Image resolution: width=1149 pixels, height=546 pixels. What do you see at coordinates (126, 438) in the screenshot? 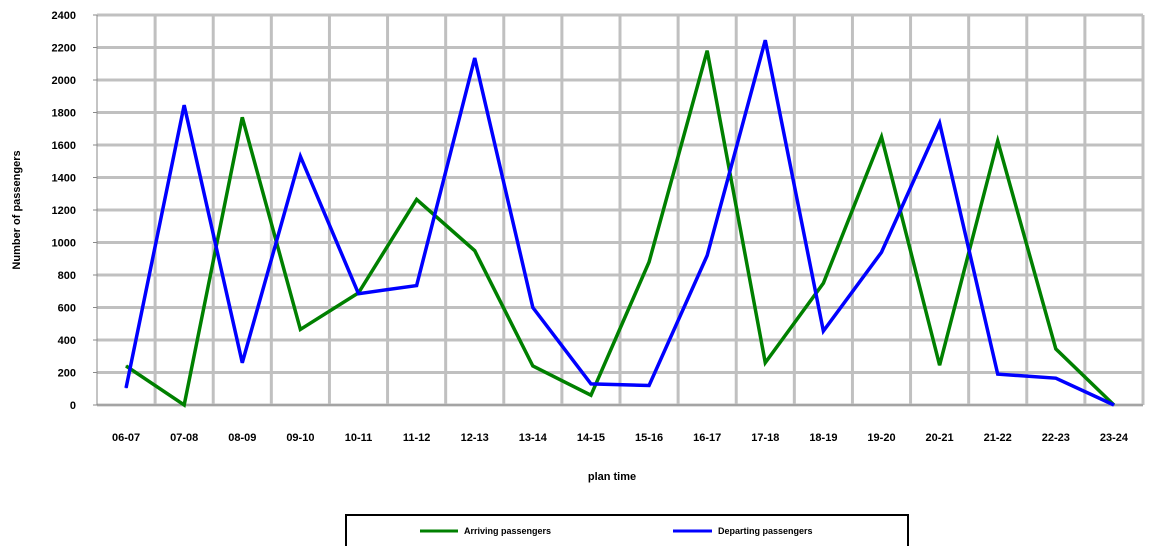
I see `x-tick-label: 06-07` at bounding box center [126, 438].